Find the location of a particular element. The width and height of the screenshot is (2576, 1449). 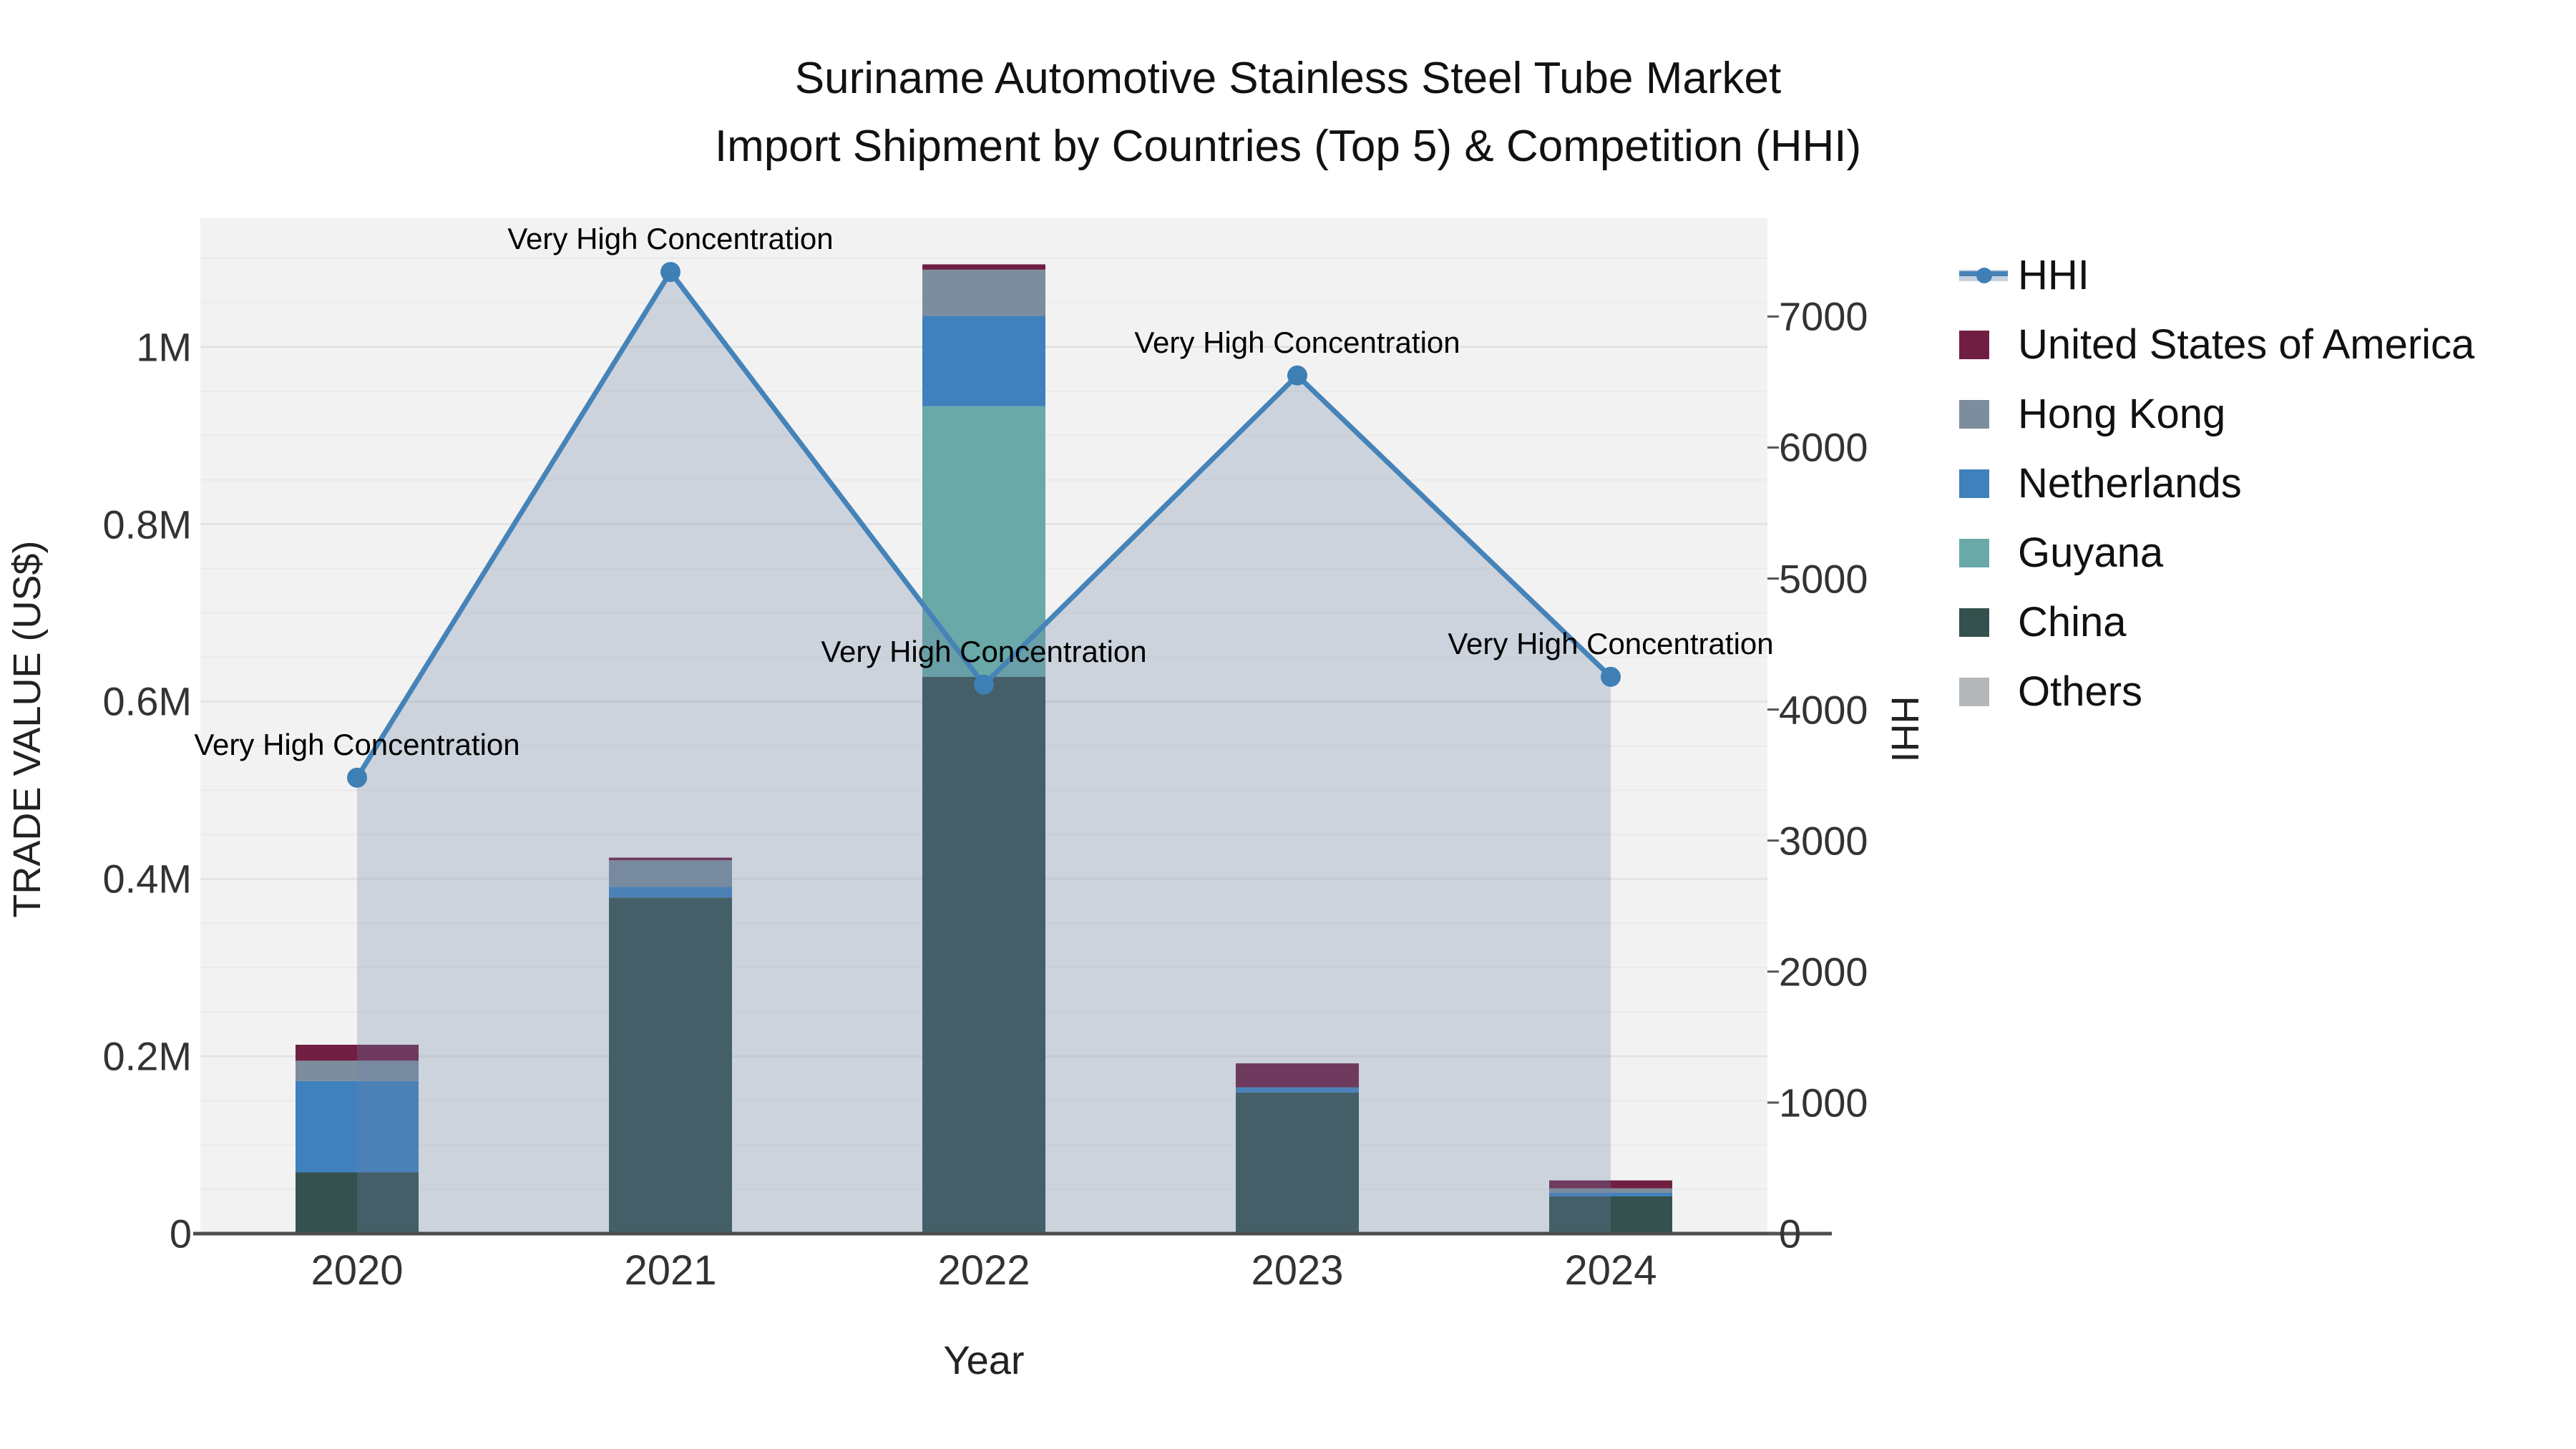

annotation-2023: Very High Concentration is located at coordinates (1297, 342).